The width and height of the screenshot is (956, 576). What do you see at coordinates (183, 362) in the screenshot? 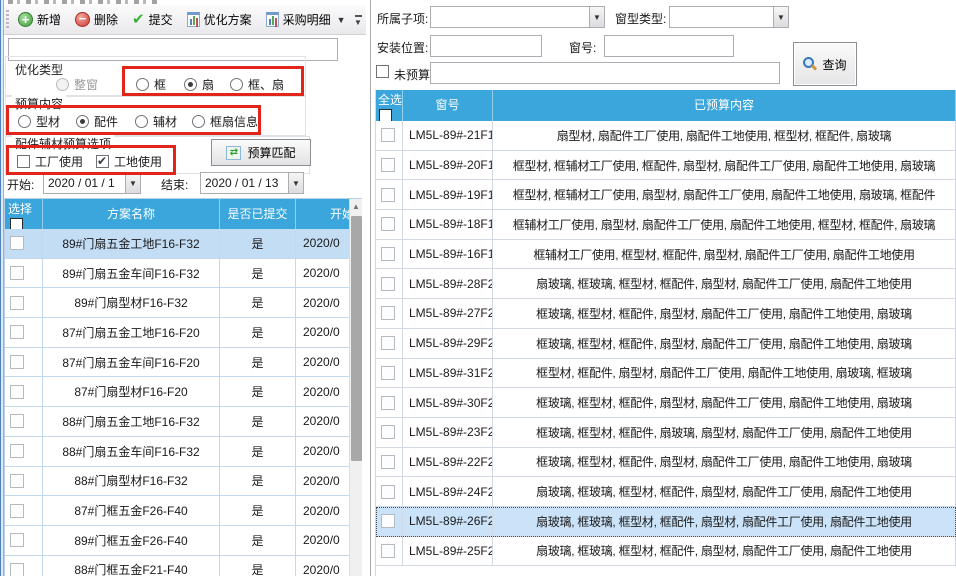
I see `plan-table-row: 87#门扇五金车间F16-F20 是 2020/0` at bounding box center [183, 362].